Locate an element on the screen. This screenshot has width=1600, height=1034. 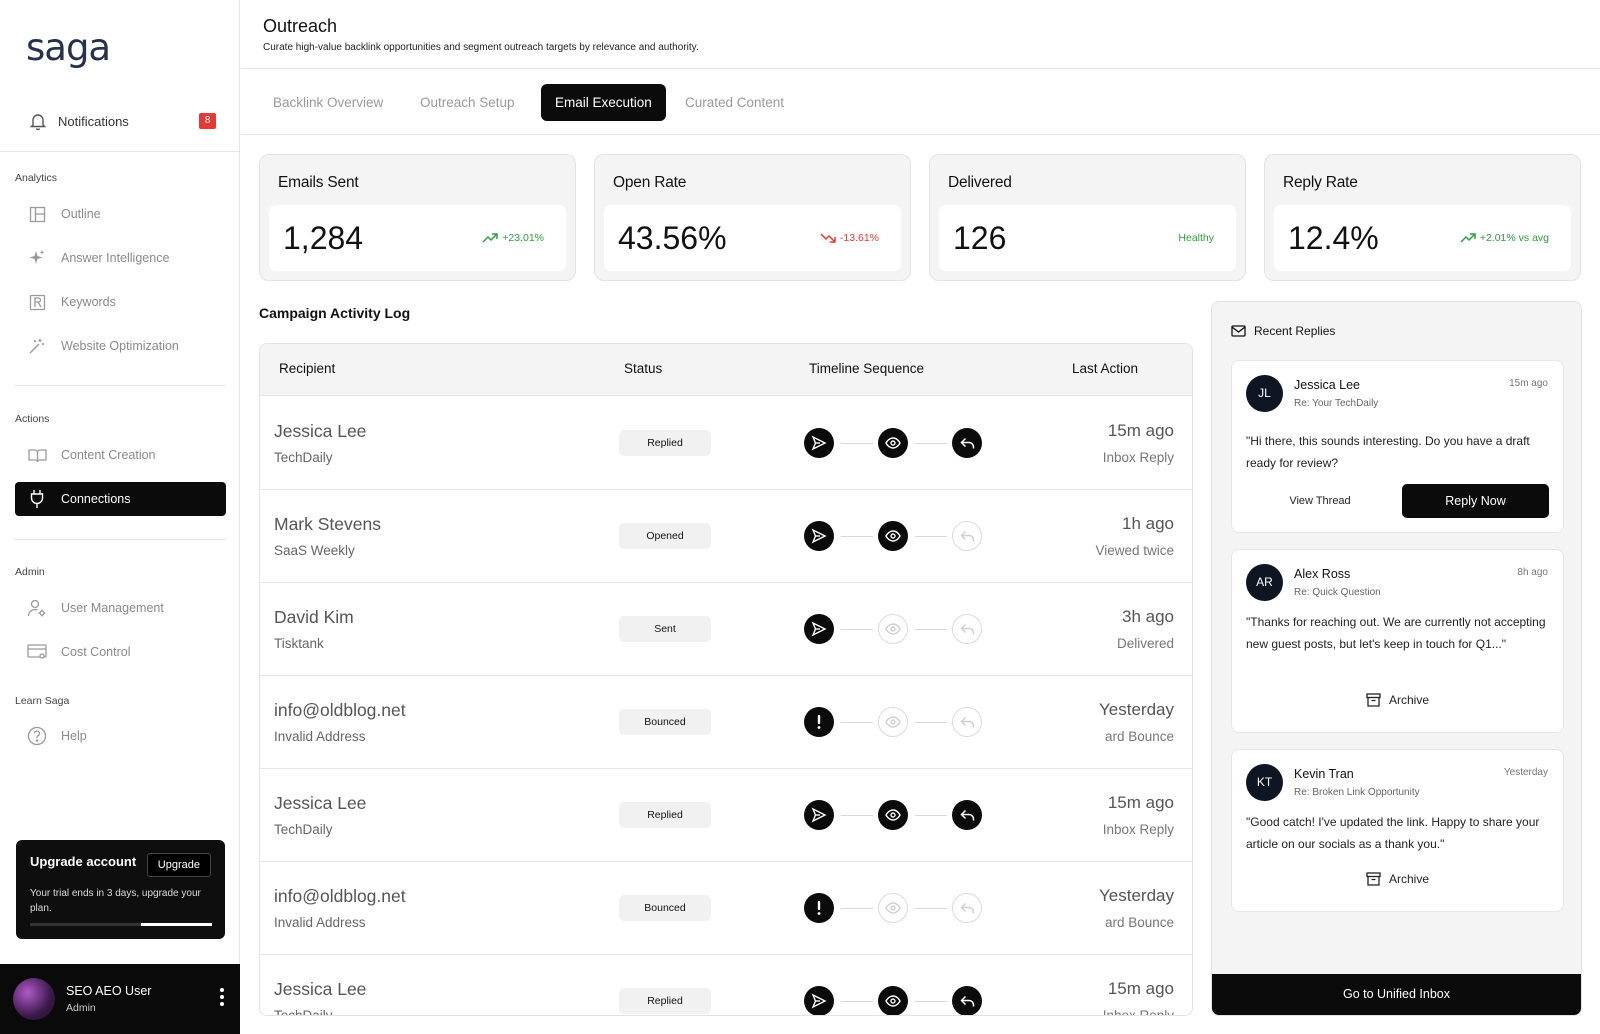
section-label-analytics: Analytics is located at coordinates (36, 178).